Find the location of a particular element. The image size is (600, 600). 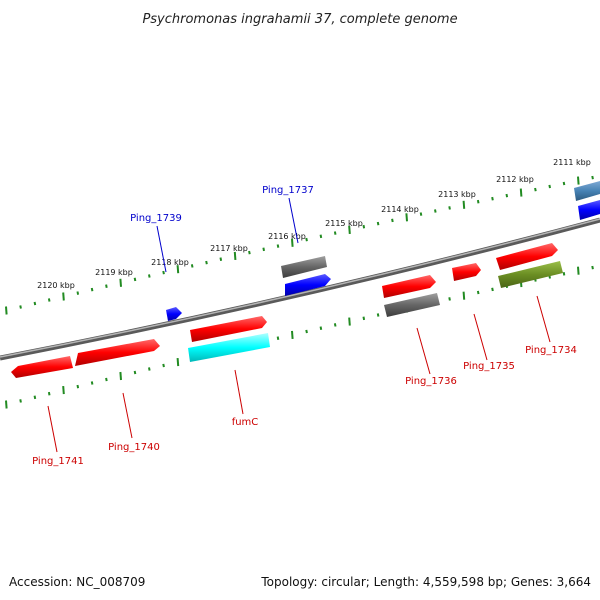

feature-fumC is located at coordinates (228, 329).